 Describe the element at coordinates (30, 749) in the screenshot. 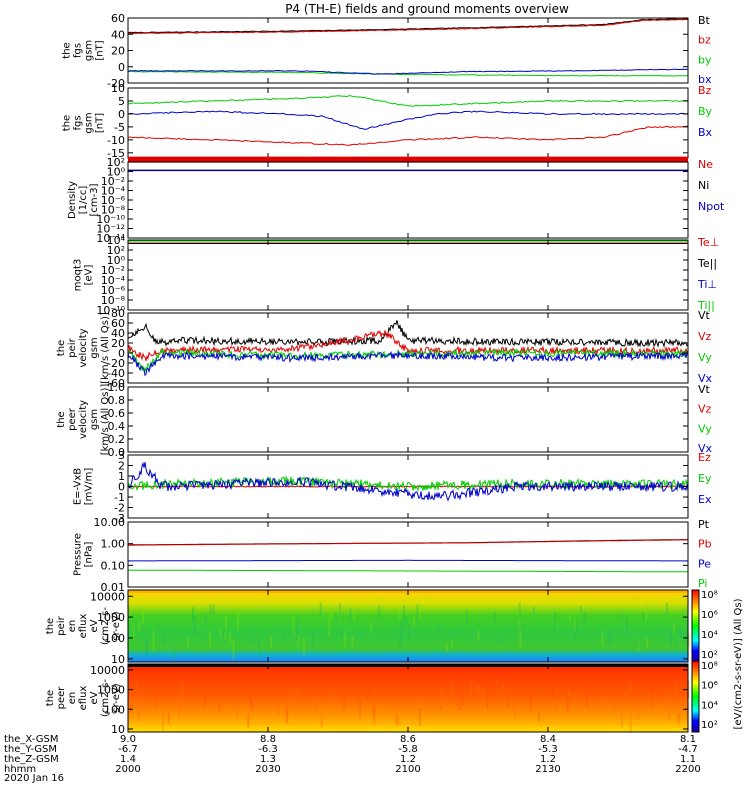

I see `x-row-label: the_Y-GSM` at that location.